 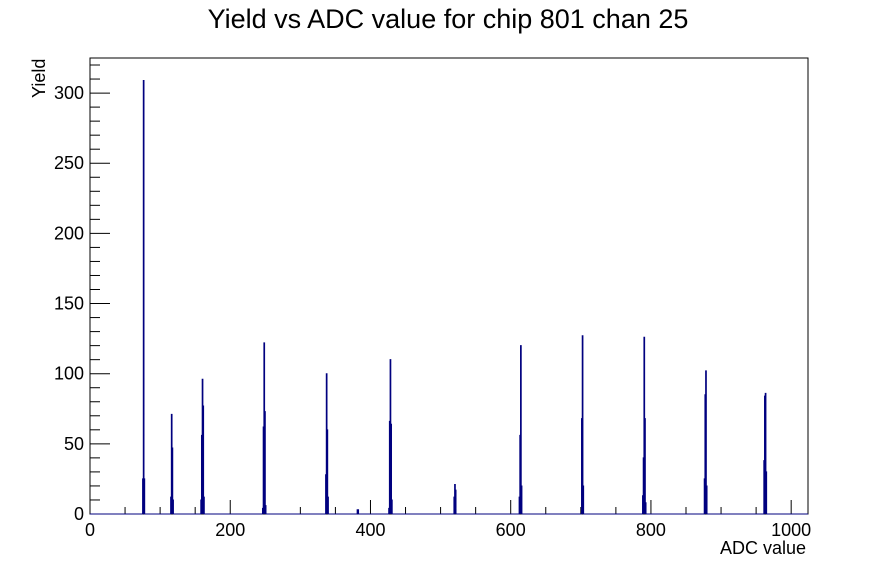 I want to click on x-tick-label: 200, so click(x=230, y=530).